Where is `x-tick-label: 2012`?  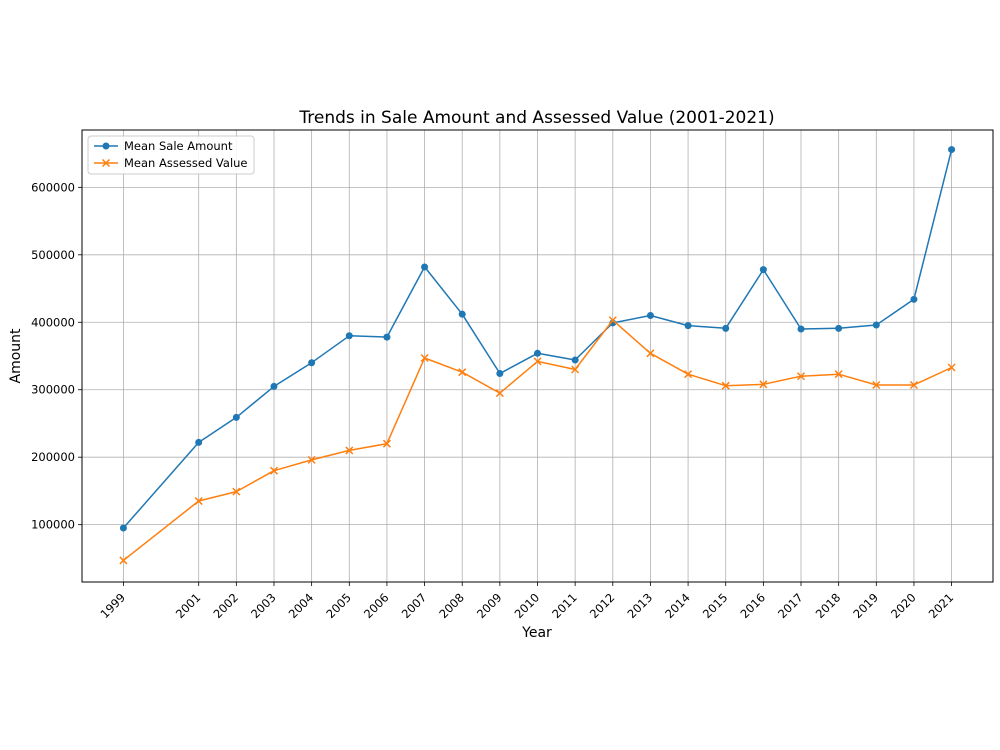
x-tick-label: 2012 is located at coordinates (602, 605).